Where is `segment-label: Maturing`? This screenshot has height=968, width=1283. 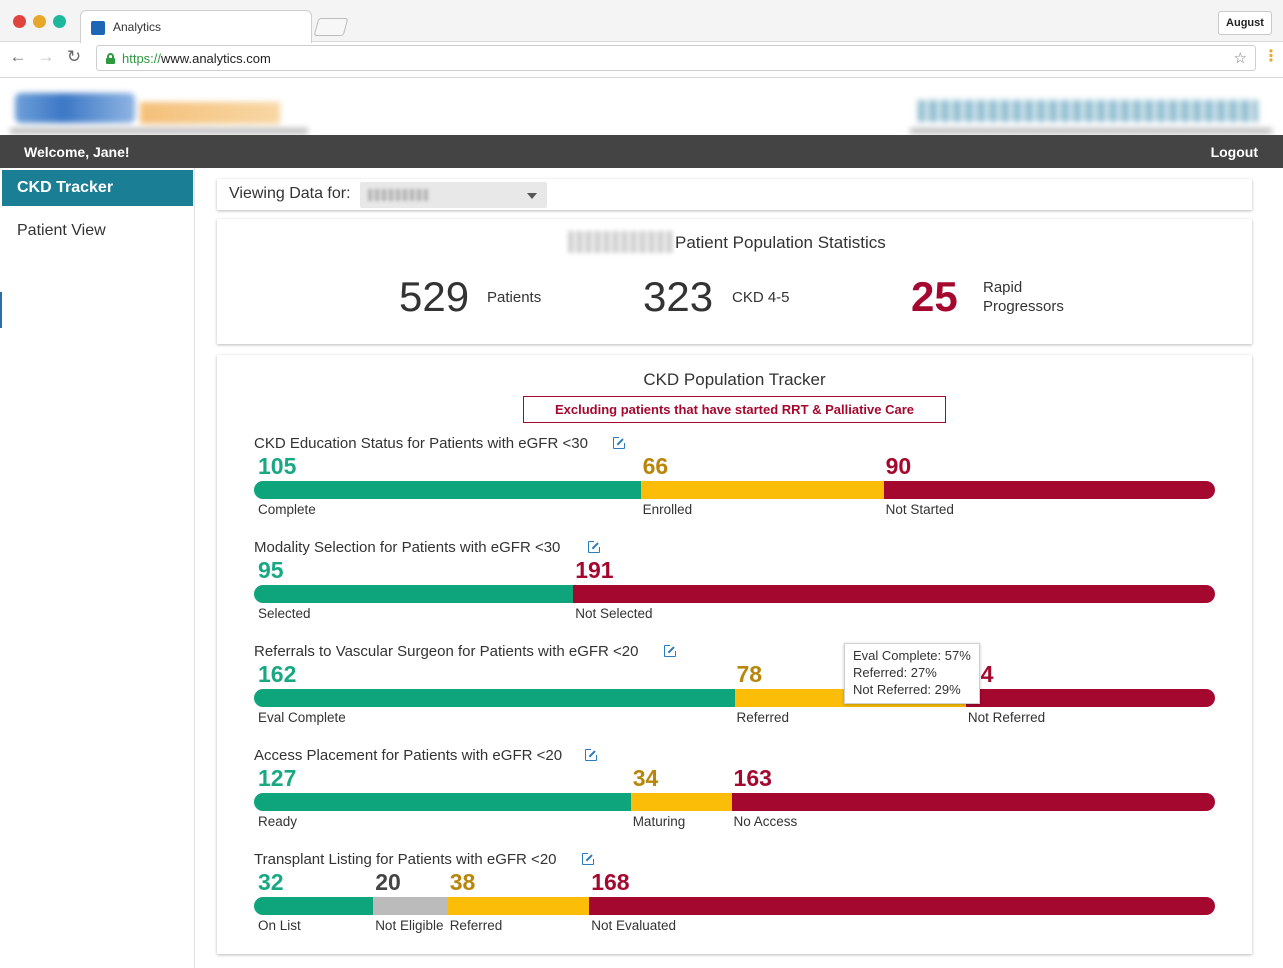
segment-label: Maturing is located at coordinates (659, 821).